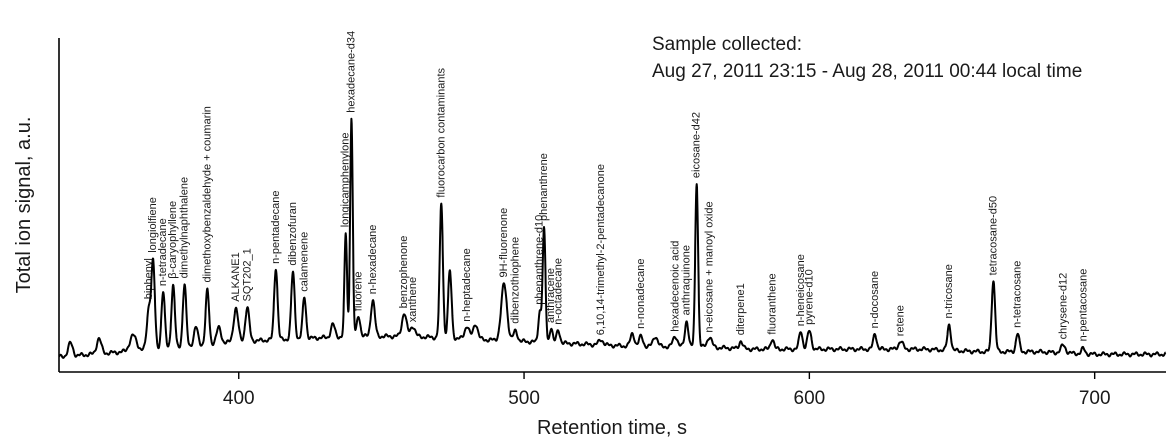 The width and height of the screenshot is (1168, 441). I want to click on peak-label: calamenene, so click(304, 262).